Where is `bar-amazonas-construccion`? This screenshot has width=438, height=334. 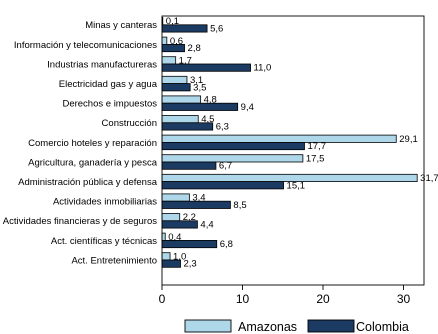 bar-amazonas-construccion is located at coordinates (180, 119).